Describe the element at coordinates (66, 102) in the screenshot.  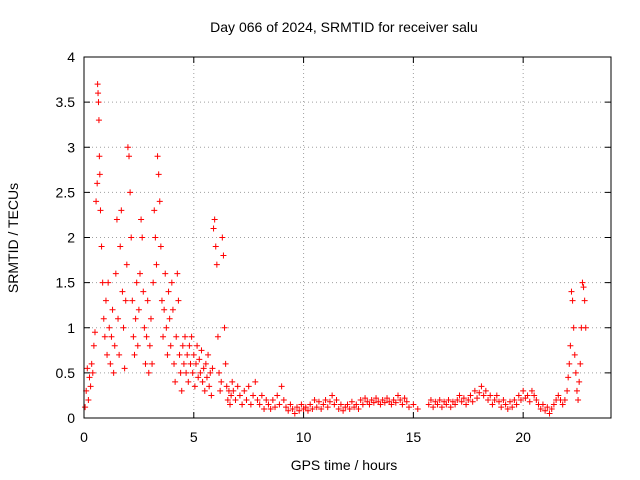
I see `y-tick-label: 3.5` at that location.